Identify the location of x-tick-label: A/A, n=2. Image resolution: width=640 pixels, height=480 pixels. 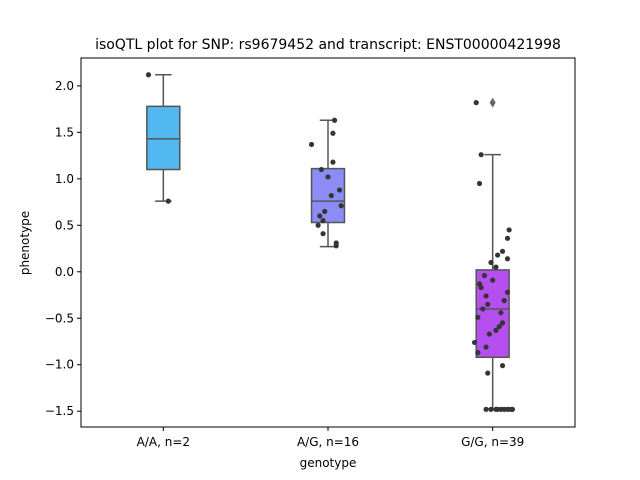
(163, 442).